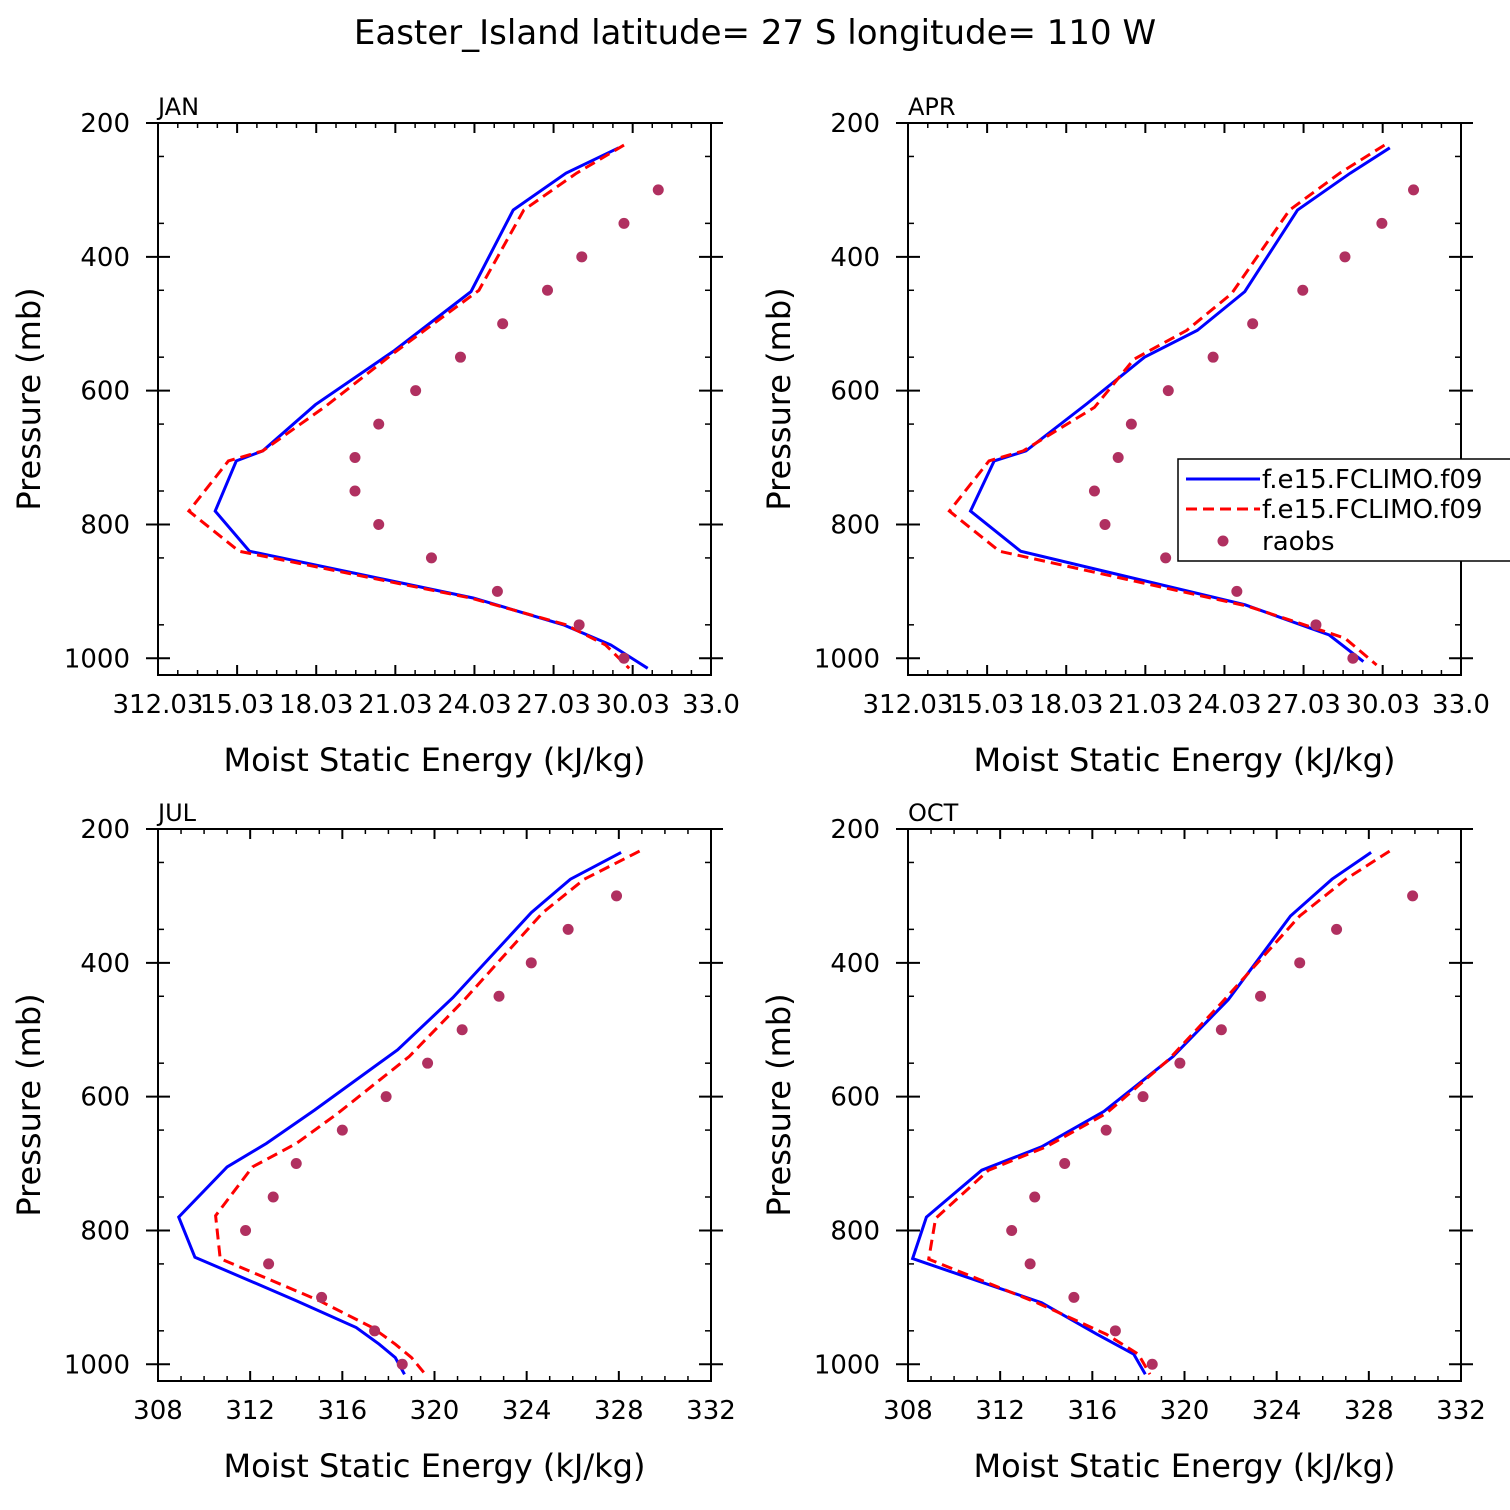  Describe the element at coordinates (1141, 1113) in the screenshot. I see `model-line-solid` at that location.